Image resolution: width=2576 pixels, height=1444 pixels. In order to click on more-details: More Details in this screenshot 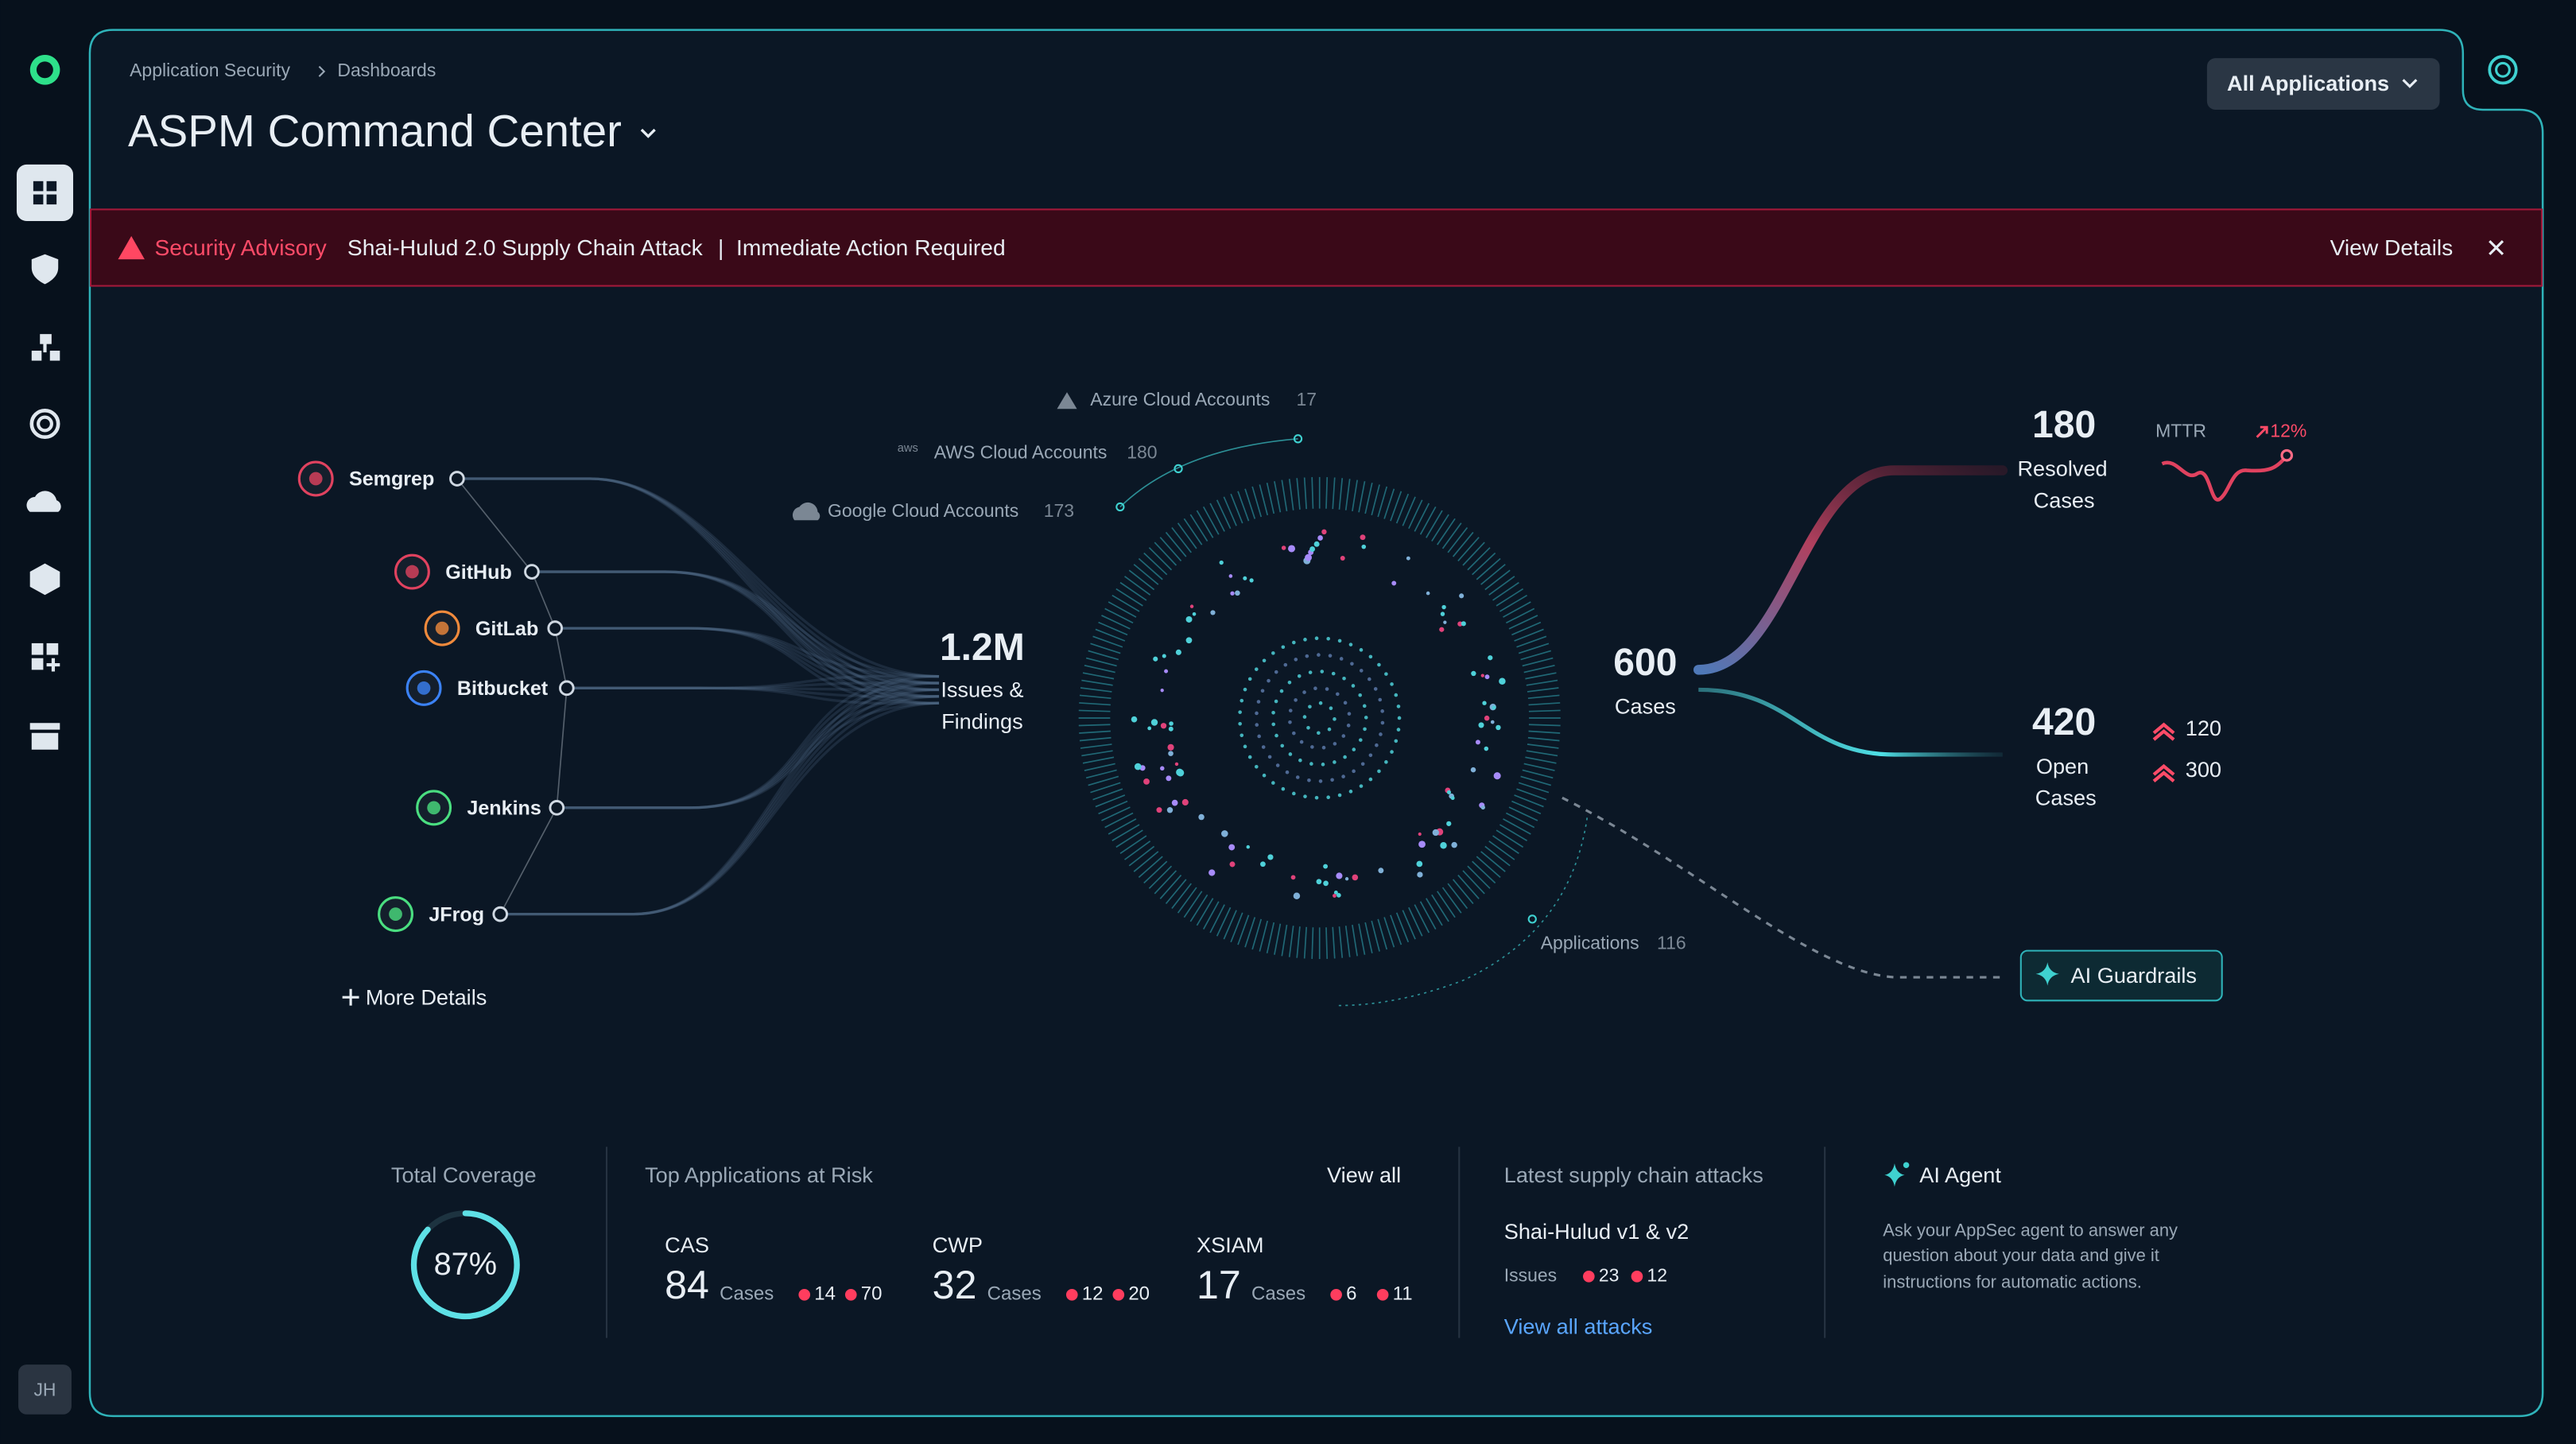, I will do `click(426, 996)`.